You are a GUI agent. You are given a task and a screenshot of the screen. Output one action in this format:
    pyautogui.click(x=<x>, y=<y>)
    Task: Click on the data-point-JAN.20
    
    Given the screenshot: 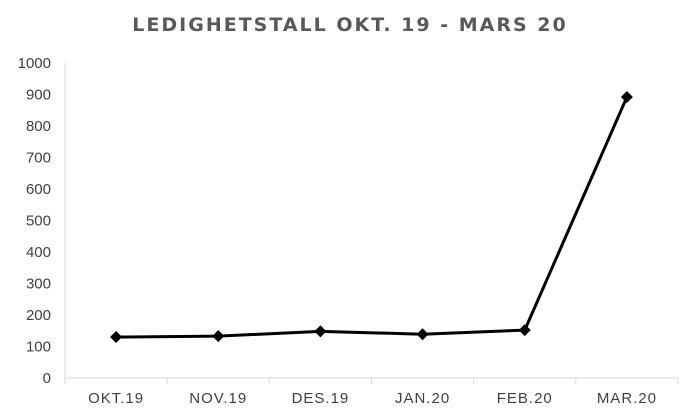 What is the action you would take?
    pyautogui.click(x=422, y=334)
    